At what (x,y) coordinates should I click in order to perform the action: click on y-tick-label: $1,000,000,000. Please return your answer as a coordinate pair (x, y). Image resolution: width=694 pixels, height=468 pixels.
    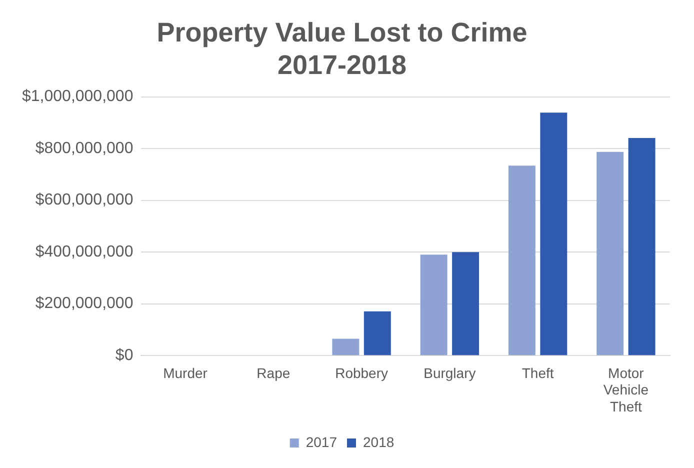
    Looking at the image, I should click on (78, 97).